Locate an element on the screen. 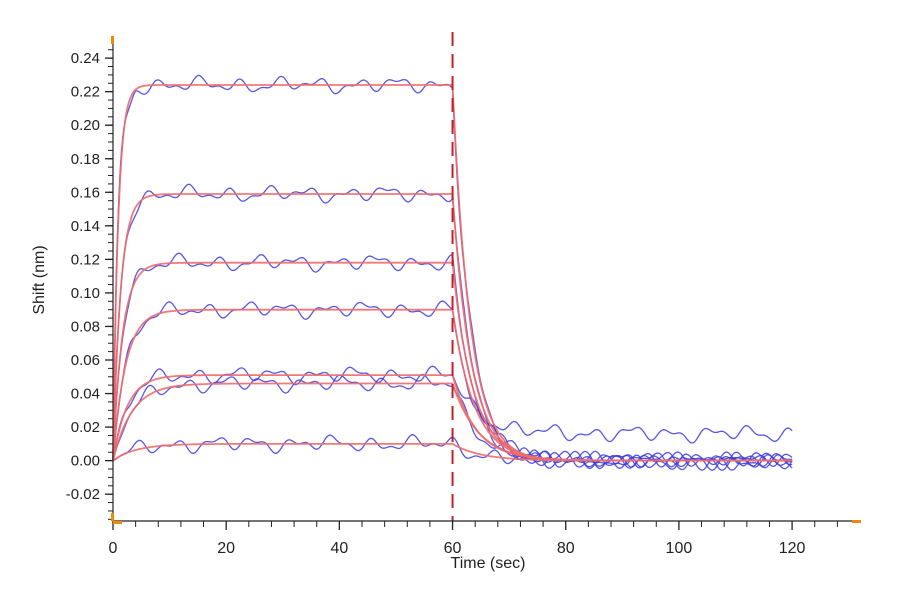  y-tick-label: 0.02 is located at coordinates (85, 427).